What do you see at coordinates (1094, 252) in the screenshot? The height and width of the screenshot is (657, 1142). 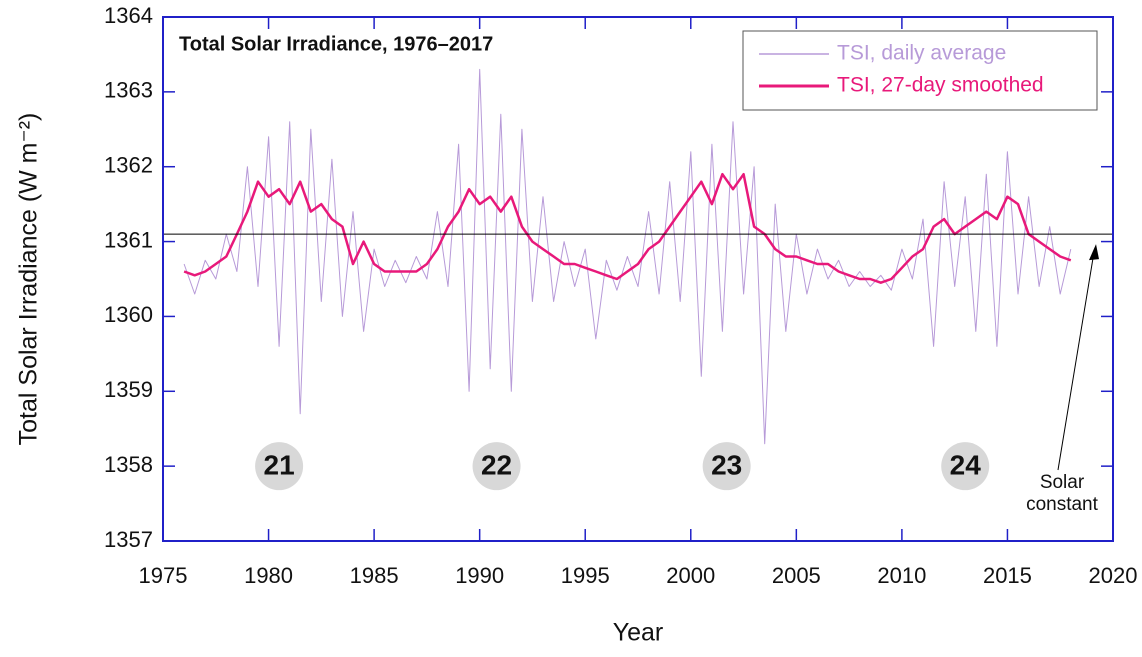 I see `arrow-head` at bounding box center [1094, 252].